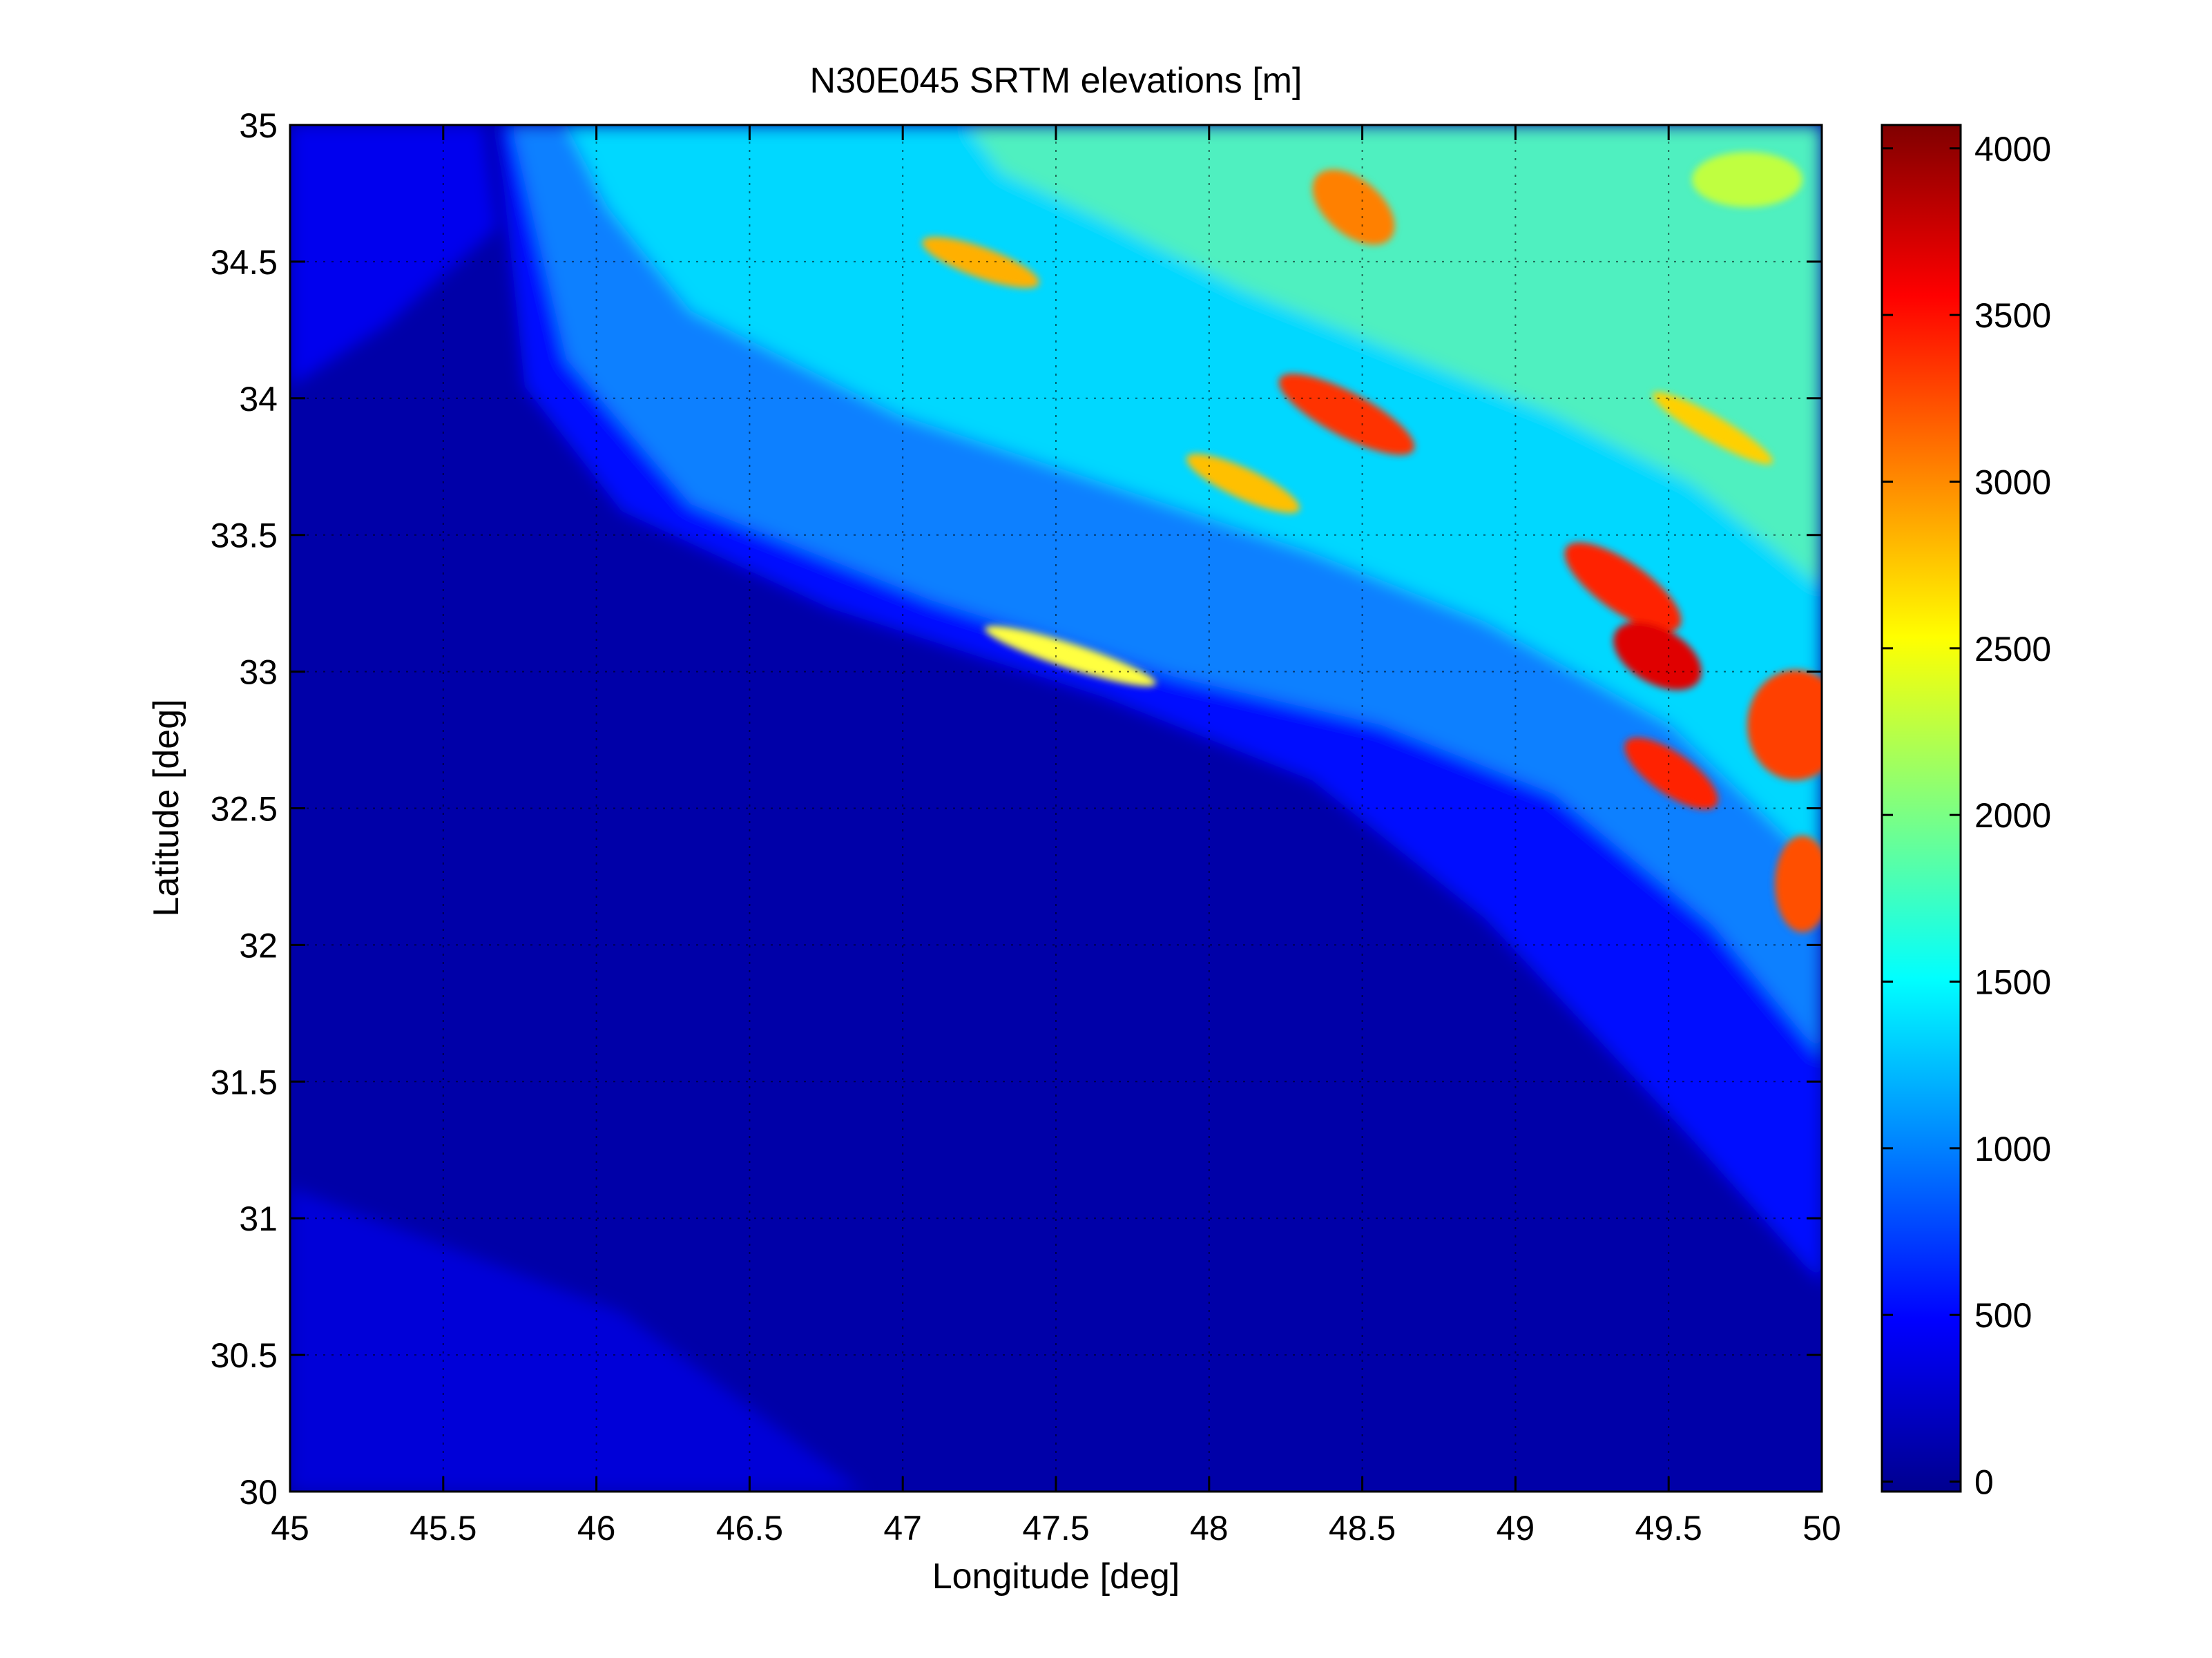 The height and width of the screenshot is (1658, 2212). Describe the element at coordinates (2013, 815) in the screenshot. I see `colorbar-tick-label: 2000` at that location.